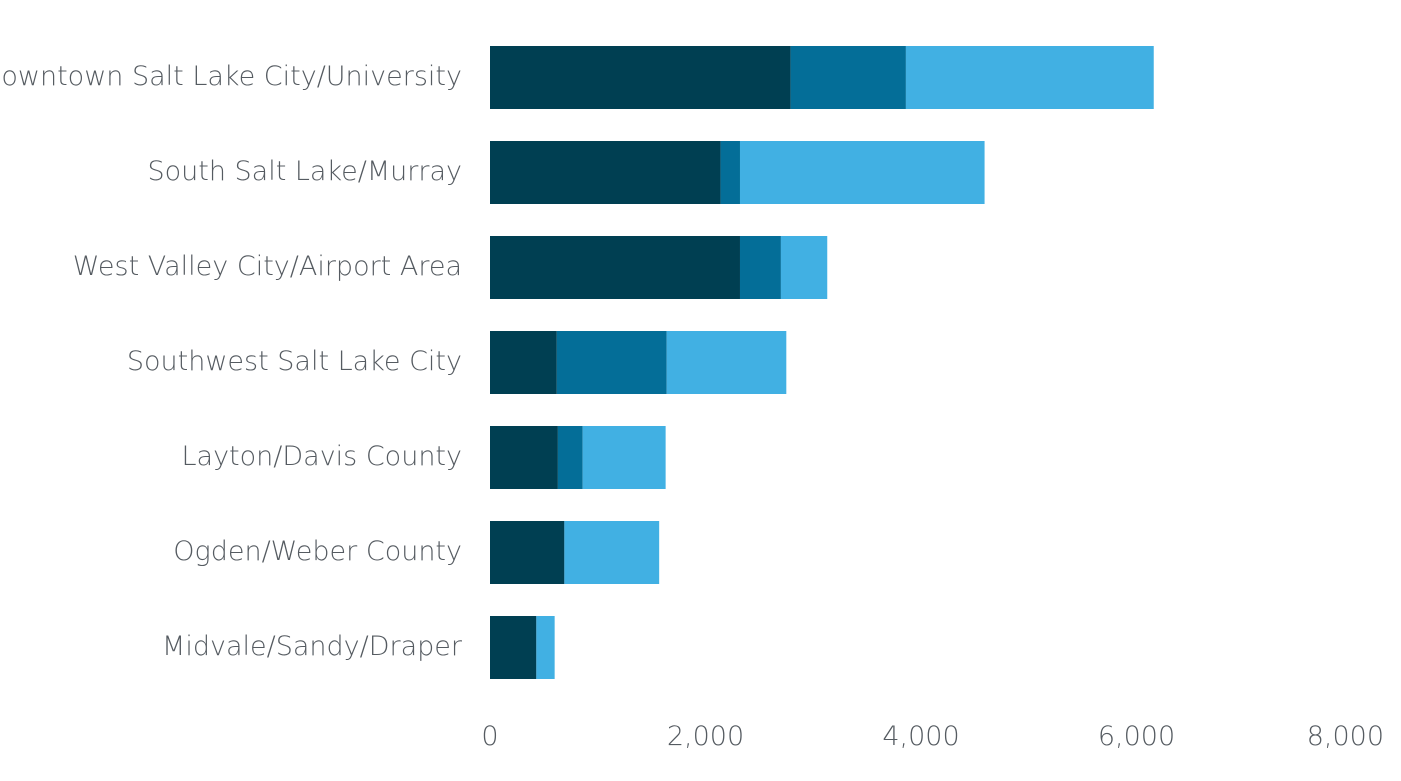 Image resolution: width=1401 pixels, height=781 pixels. What do you see at coordinates (231, 76) in the screenshot?
I see `category-label: Downtown Salt Lake City/University` at bounding box center [231, 76].